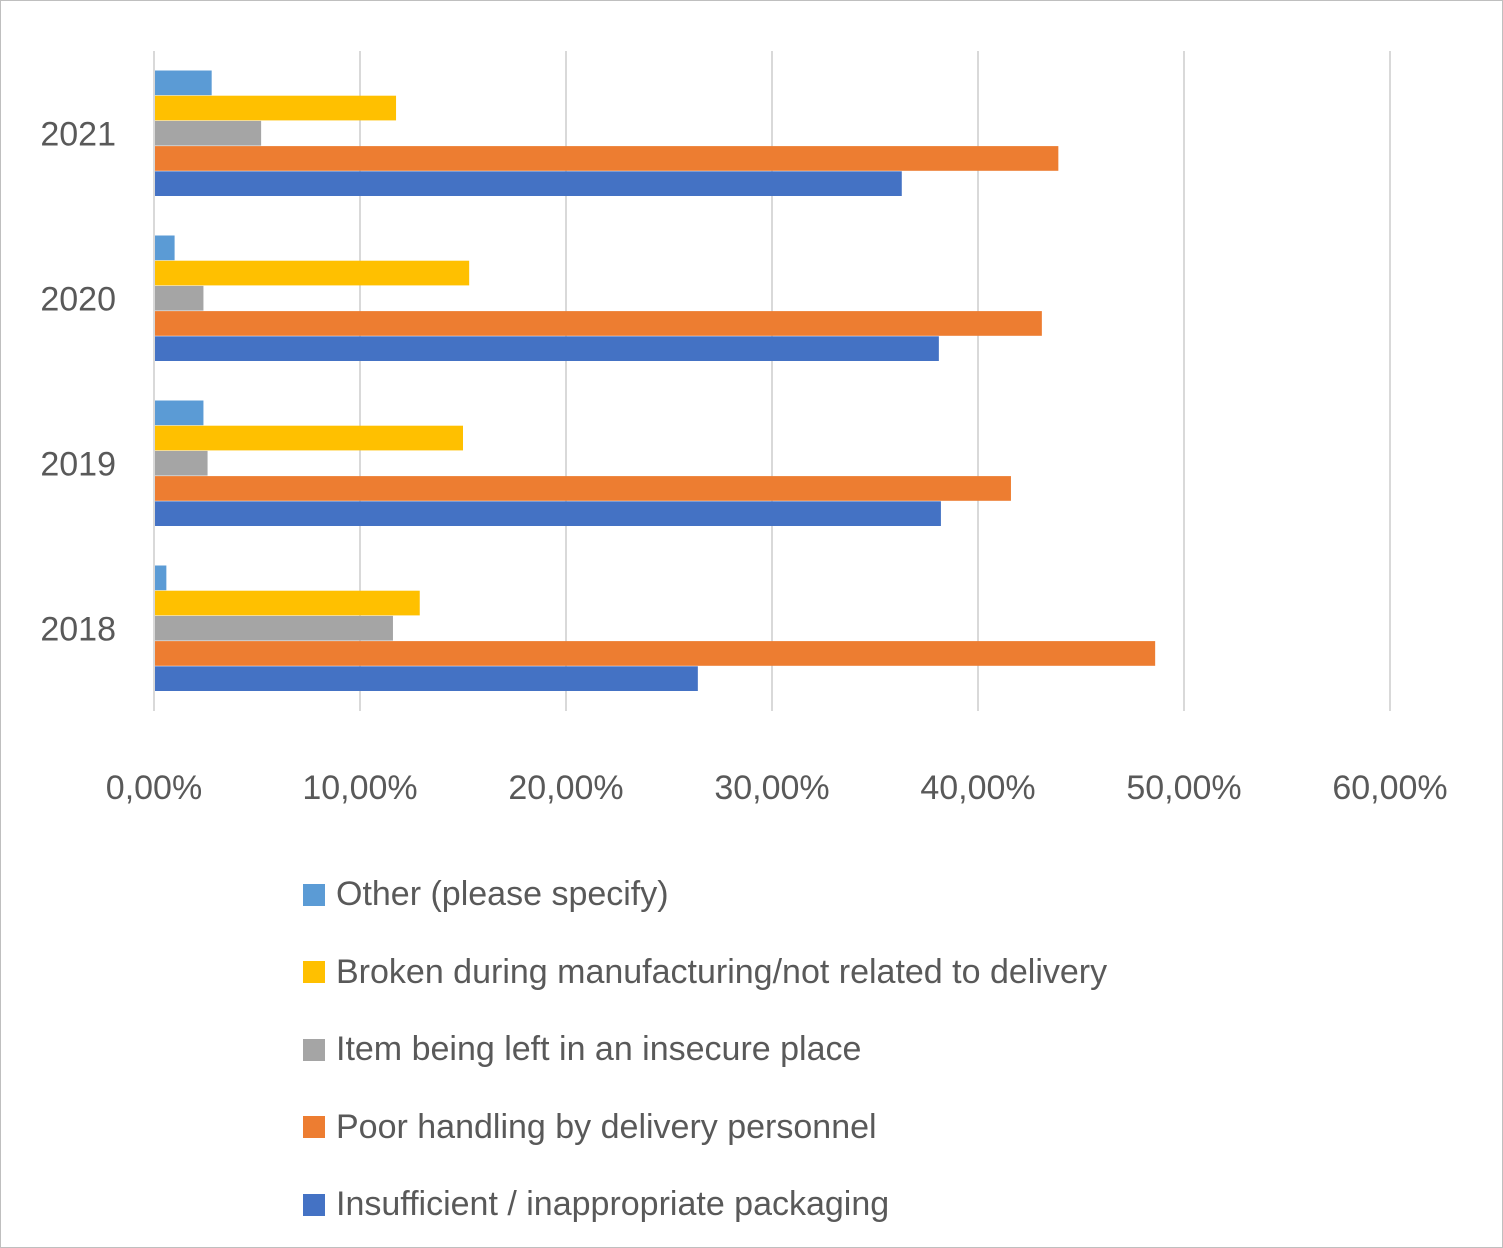  Describe the element at coordinates (78, 630) in the screenshot. I see `y-category-label: 2018` at that location.